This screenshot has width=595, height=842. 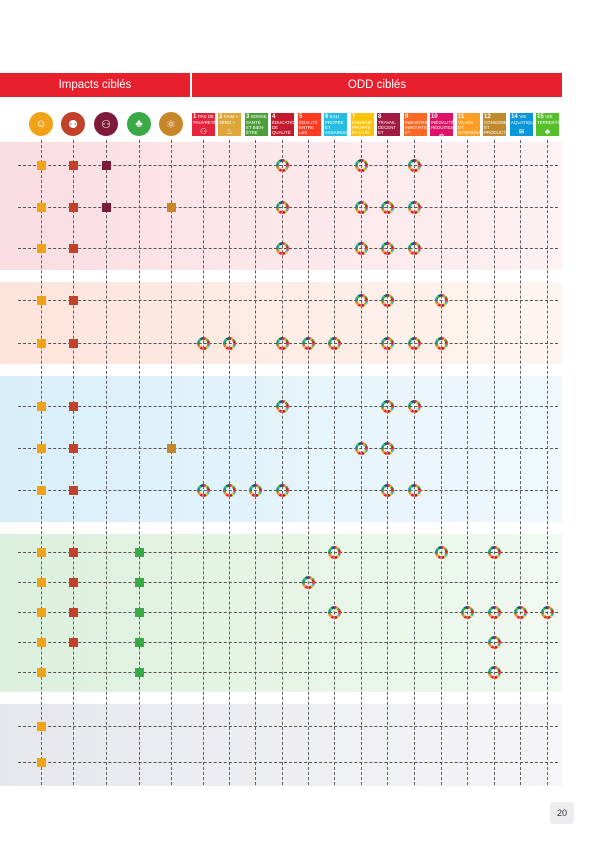 I want to click on sdg-number: 12, so click(x=487, y=117).